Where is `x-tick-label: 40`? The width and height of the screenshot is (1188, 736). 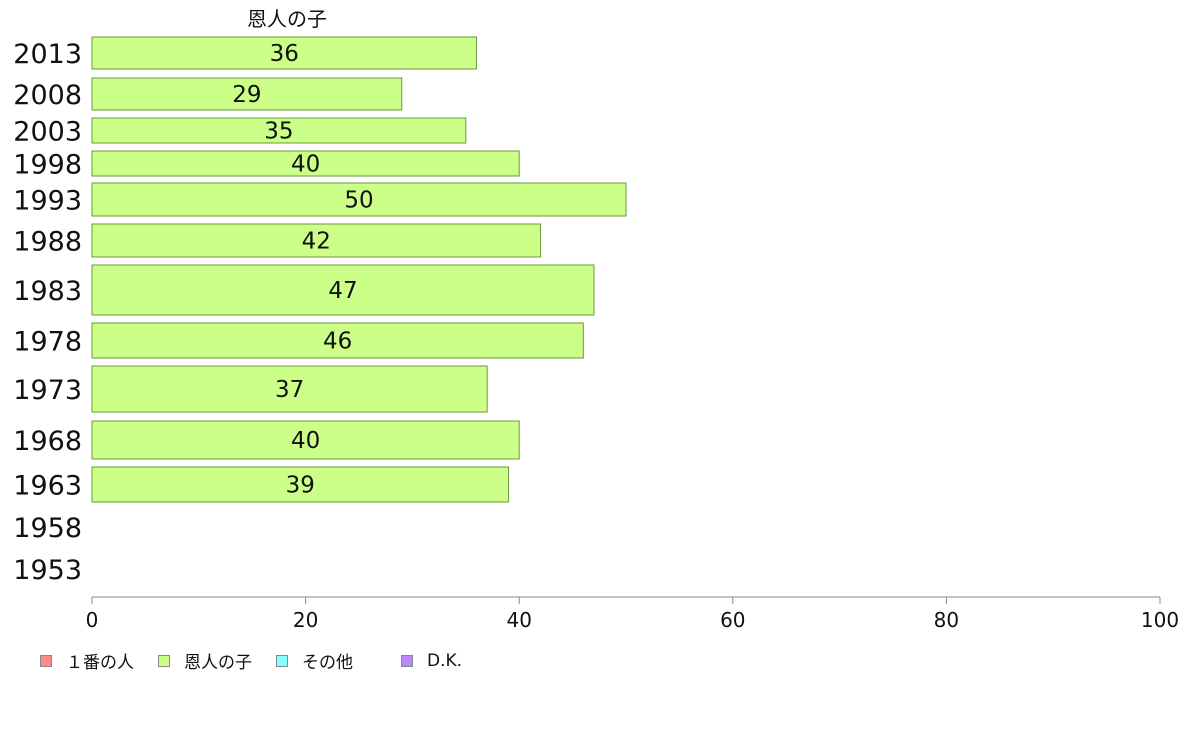
x-tick-label: 40 is located at coordinates (518, 620).